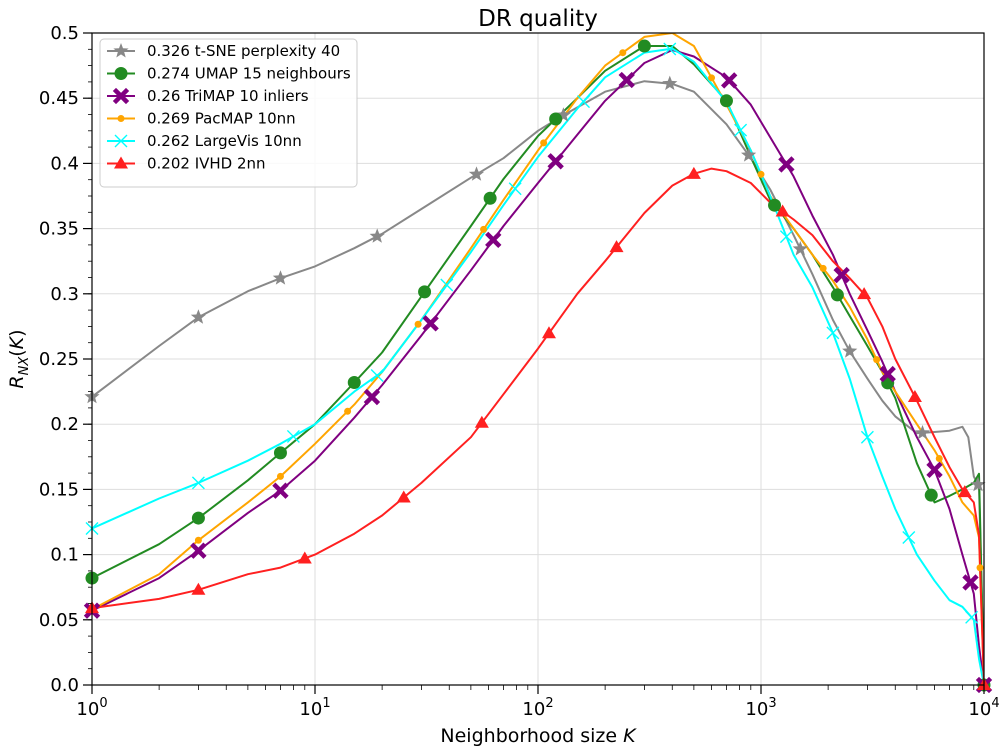  I want to click on x-tick-label: 10¹, so click(314, 708).